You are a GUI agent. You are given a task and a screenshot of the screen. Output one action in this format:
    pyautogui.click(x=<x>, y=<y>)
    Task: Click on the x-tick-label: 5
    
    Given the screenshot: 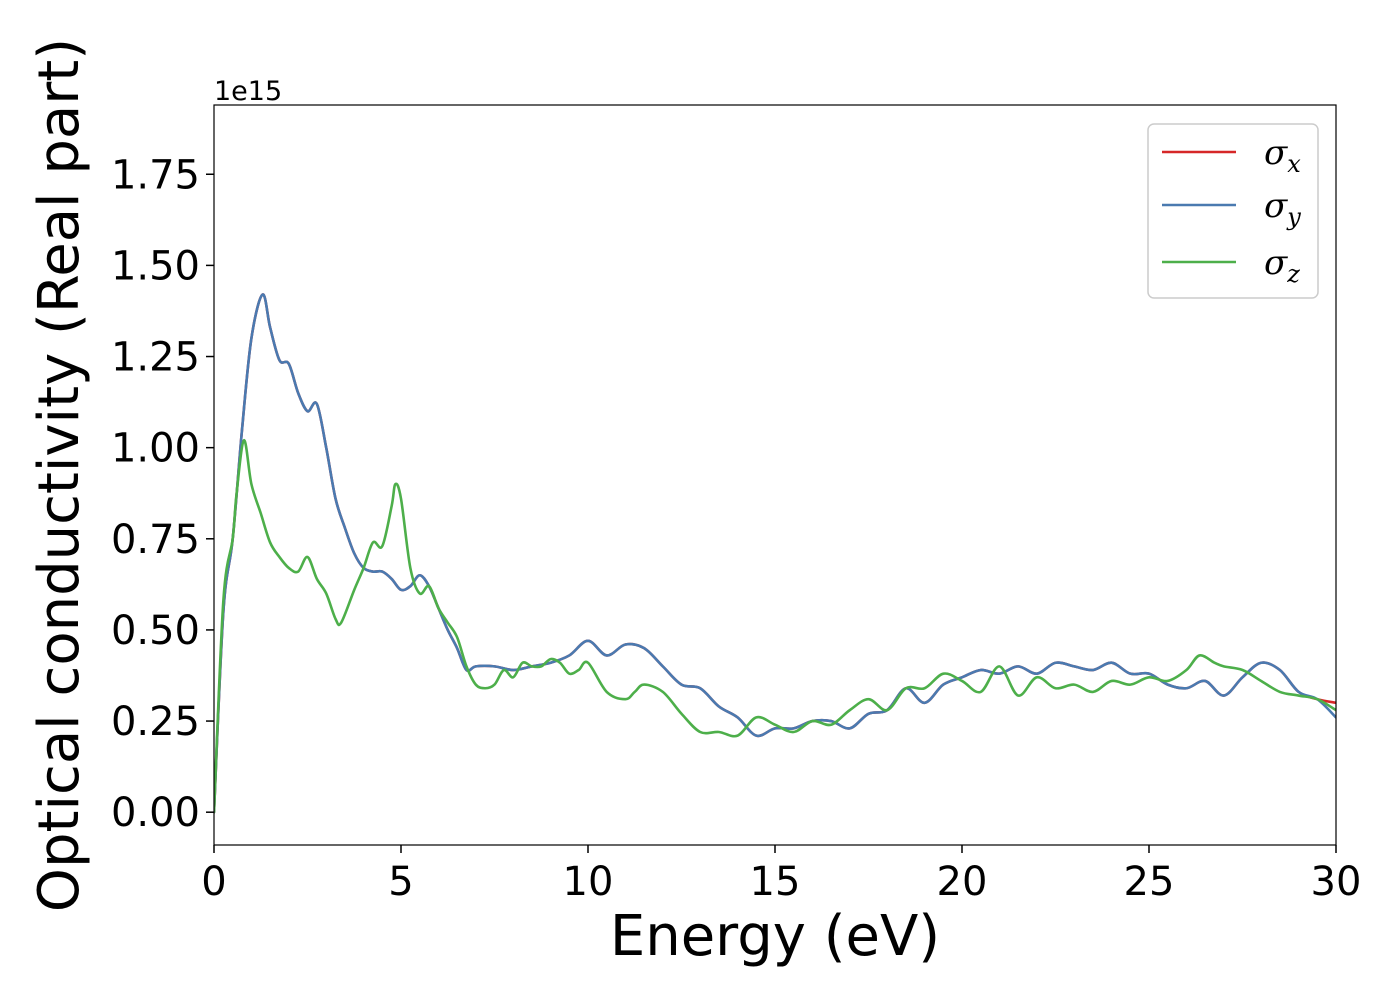 What is the action you would take?
    pyautogui.click(x=400, y=882)
    